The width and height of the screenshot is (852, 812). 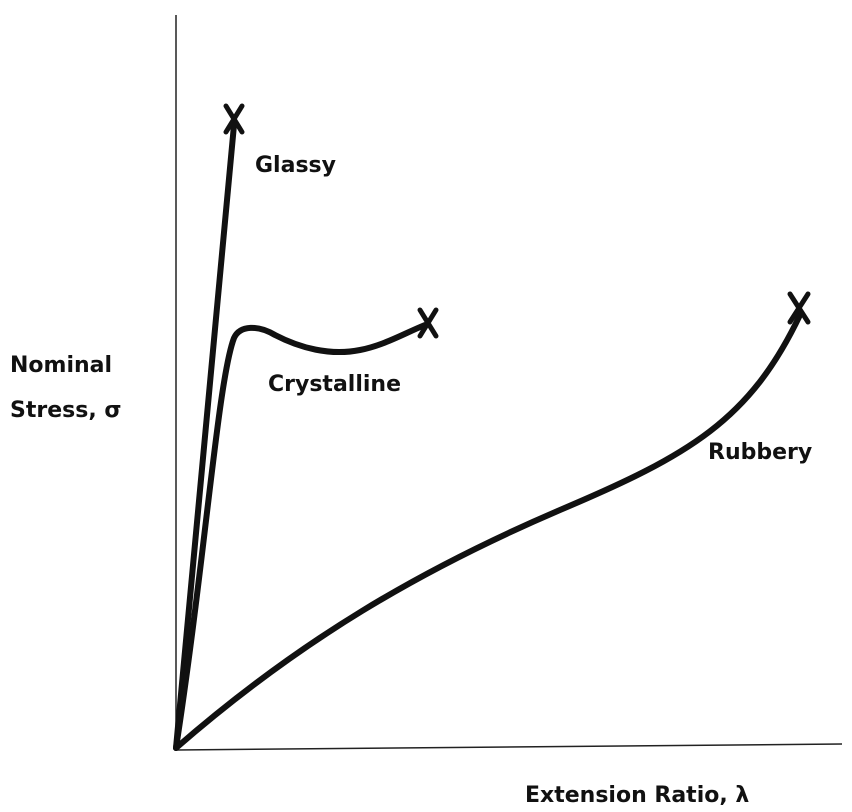 I want to click on curve-label: Glassy, so click(x=295, y=165).